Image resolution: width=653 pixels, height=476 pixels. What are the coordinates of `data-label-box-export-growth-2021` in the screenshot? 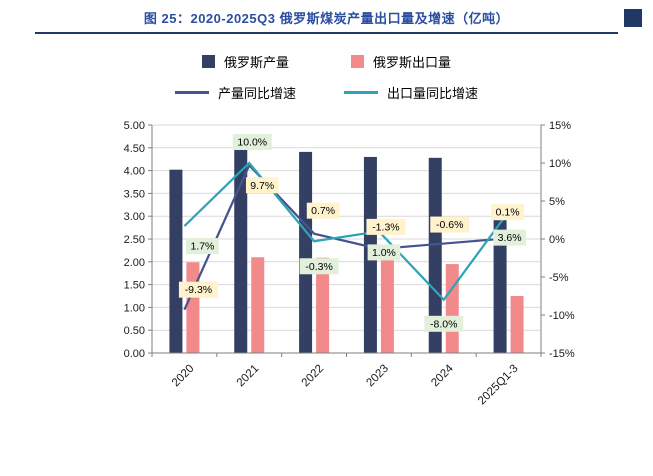 It's located at (252, 142).